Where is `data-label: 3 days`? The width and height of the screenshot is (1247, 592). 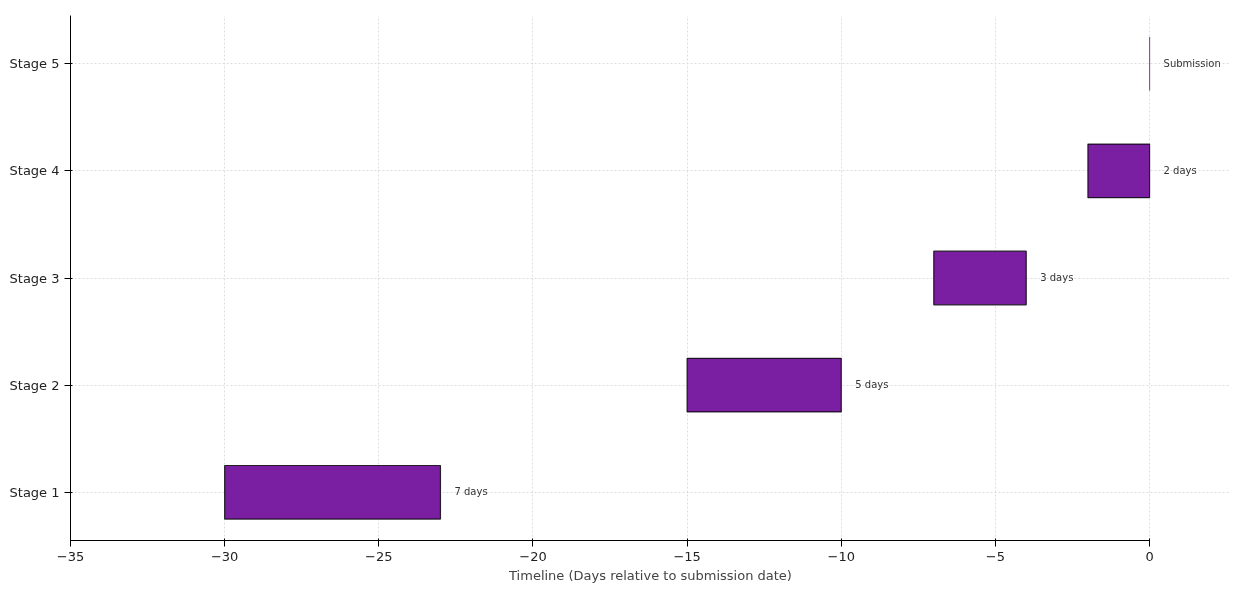 data-label: 3 days is located at coordinates (1057, 277).